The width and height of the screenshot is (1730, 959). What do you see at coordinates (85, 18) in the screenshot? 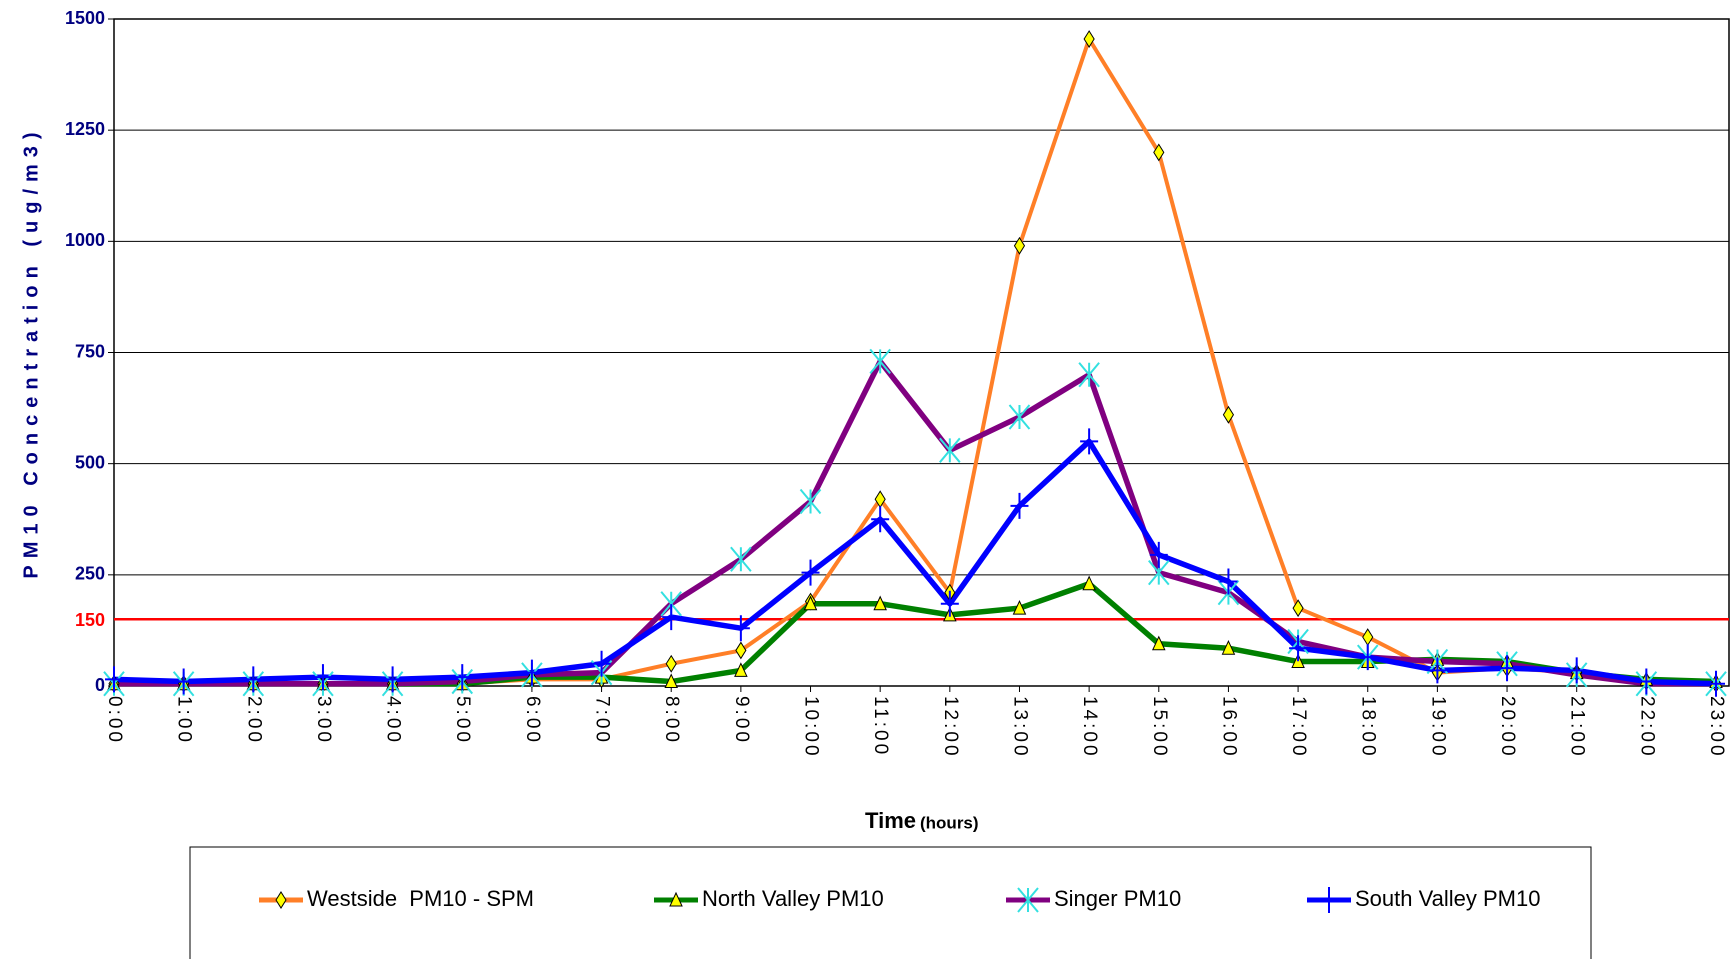
I see `y-tick-label: 1500` at bounding box center [85, 18].